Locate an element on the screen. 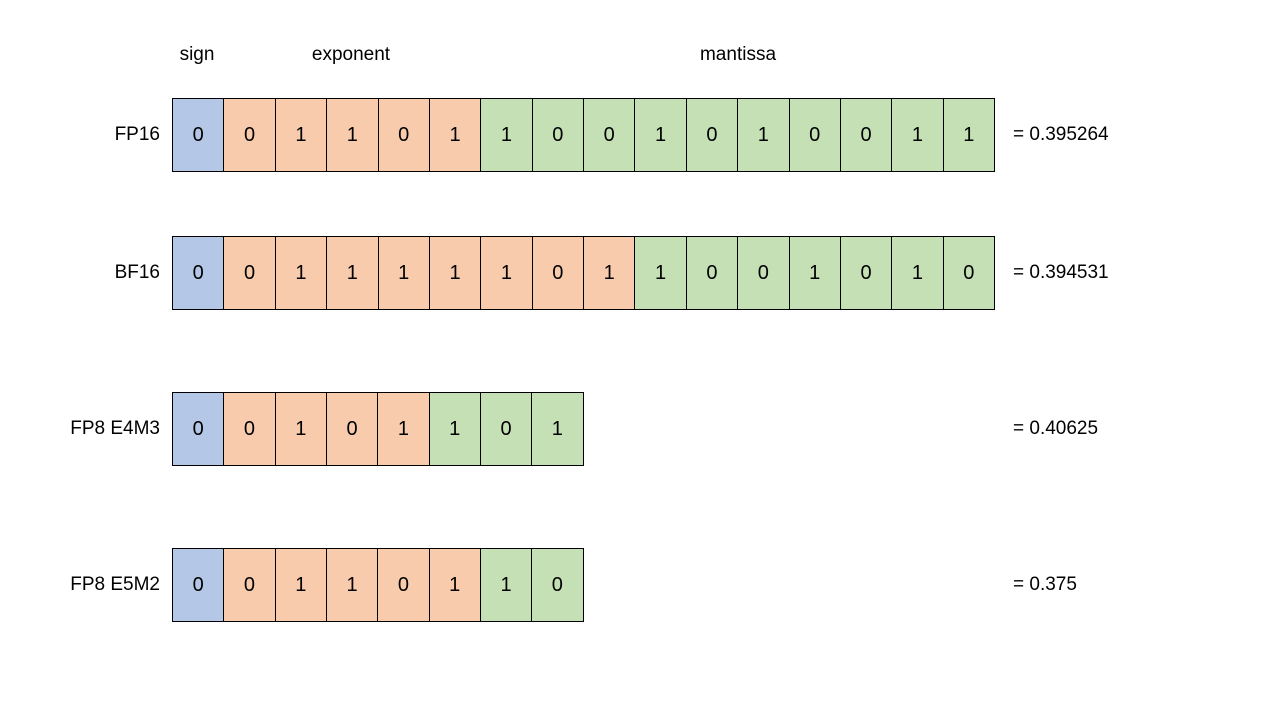 The width and height of the screenshot is (1280, 720). result-value: = 0.395264 is located at coordinates (1061, 134).